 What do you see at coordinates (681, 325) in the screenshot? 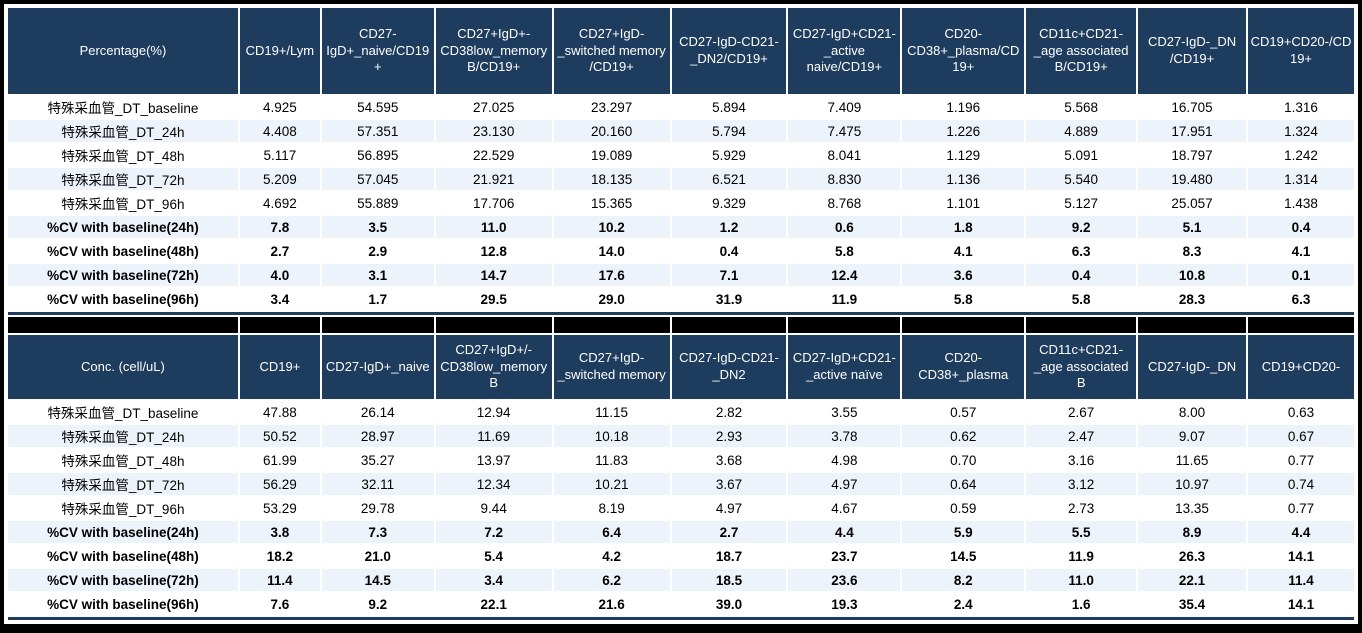
I see `table-separator` at bounding box center [681, 325].